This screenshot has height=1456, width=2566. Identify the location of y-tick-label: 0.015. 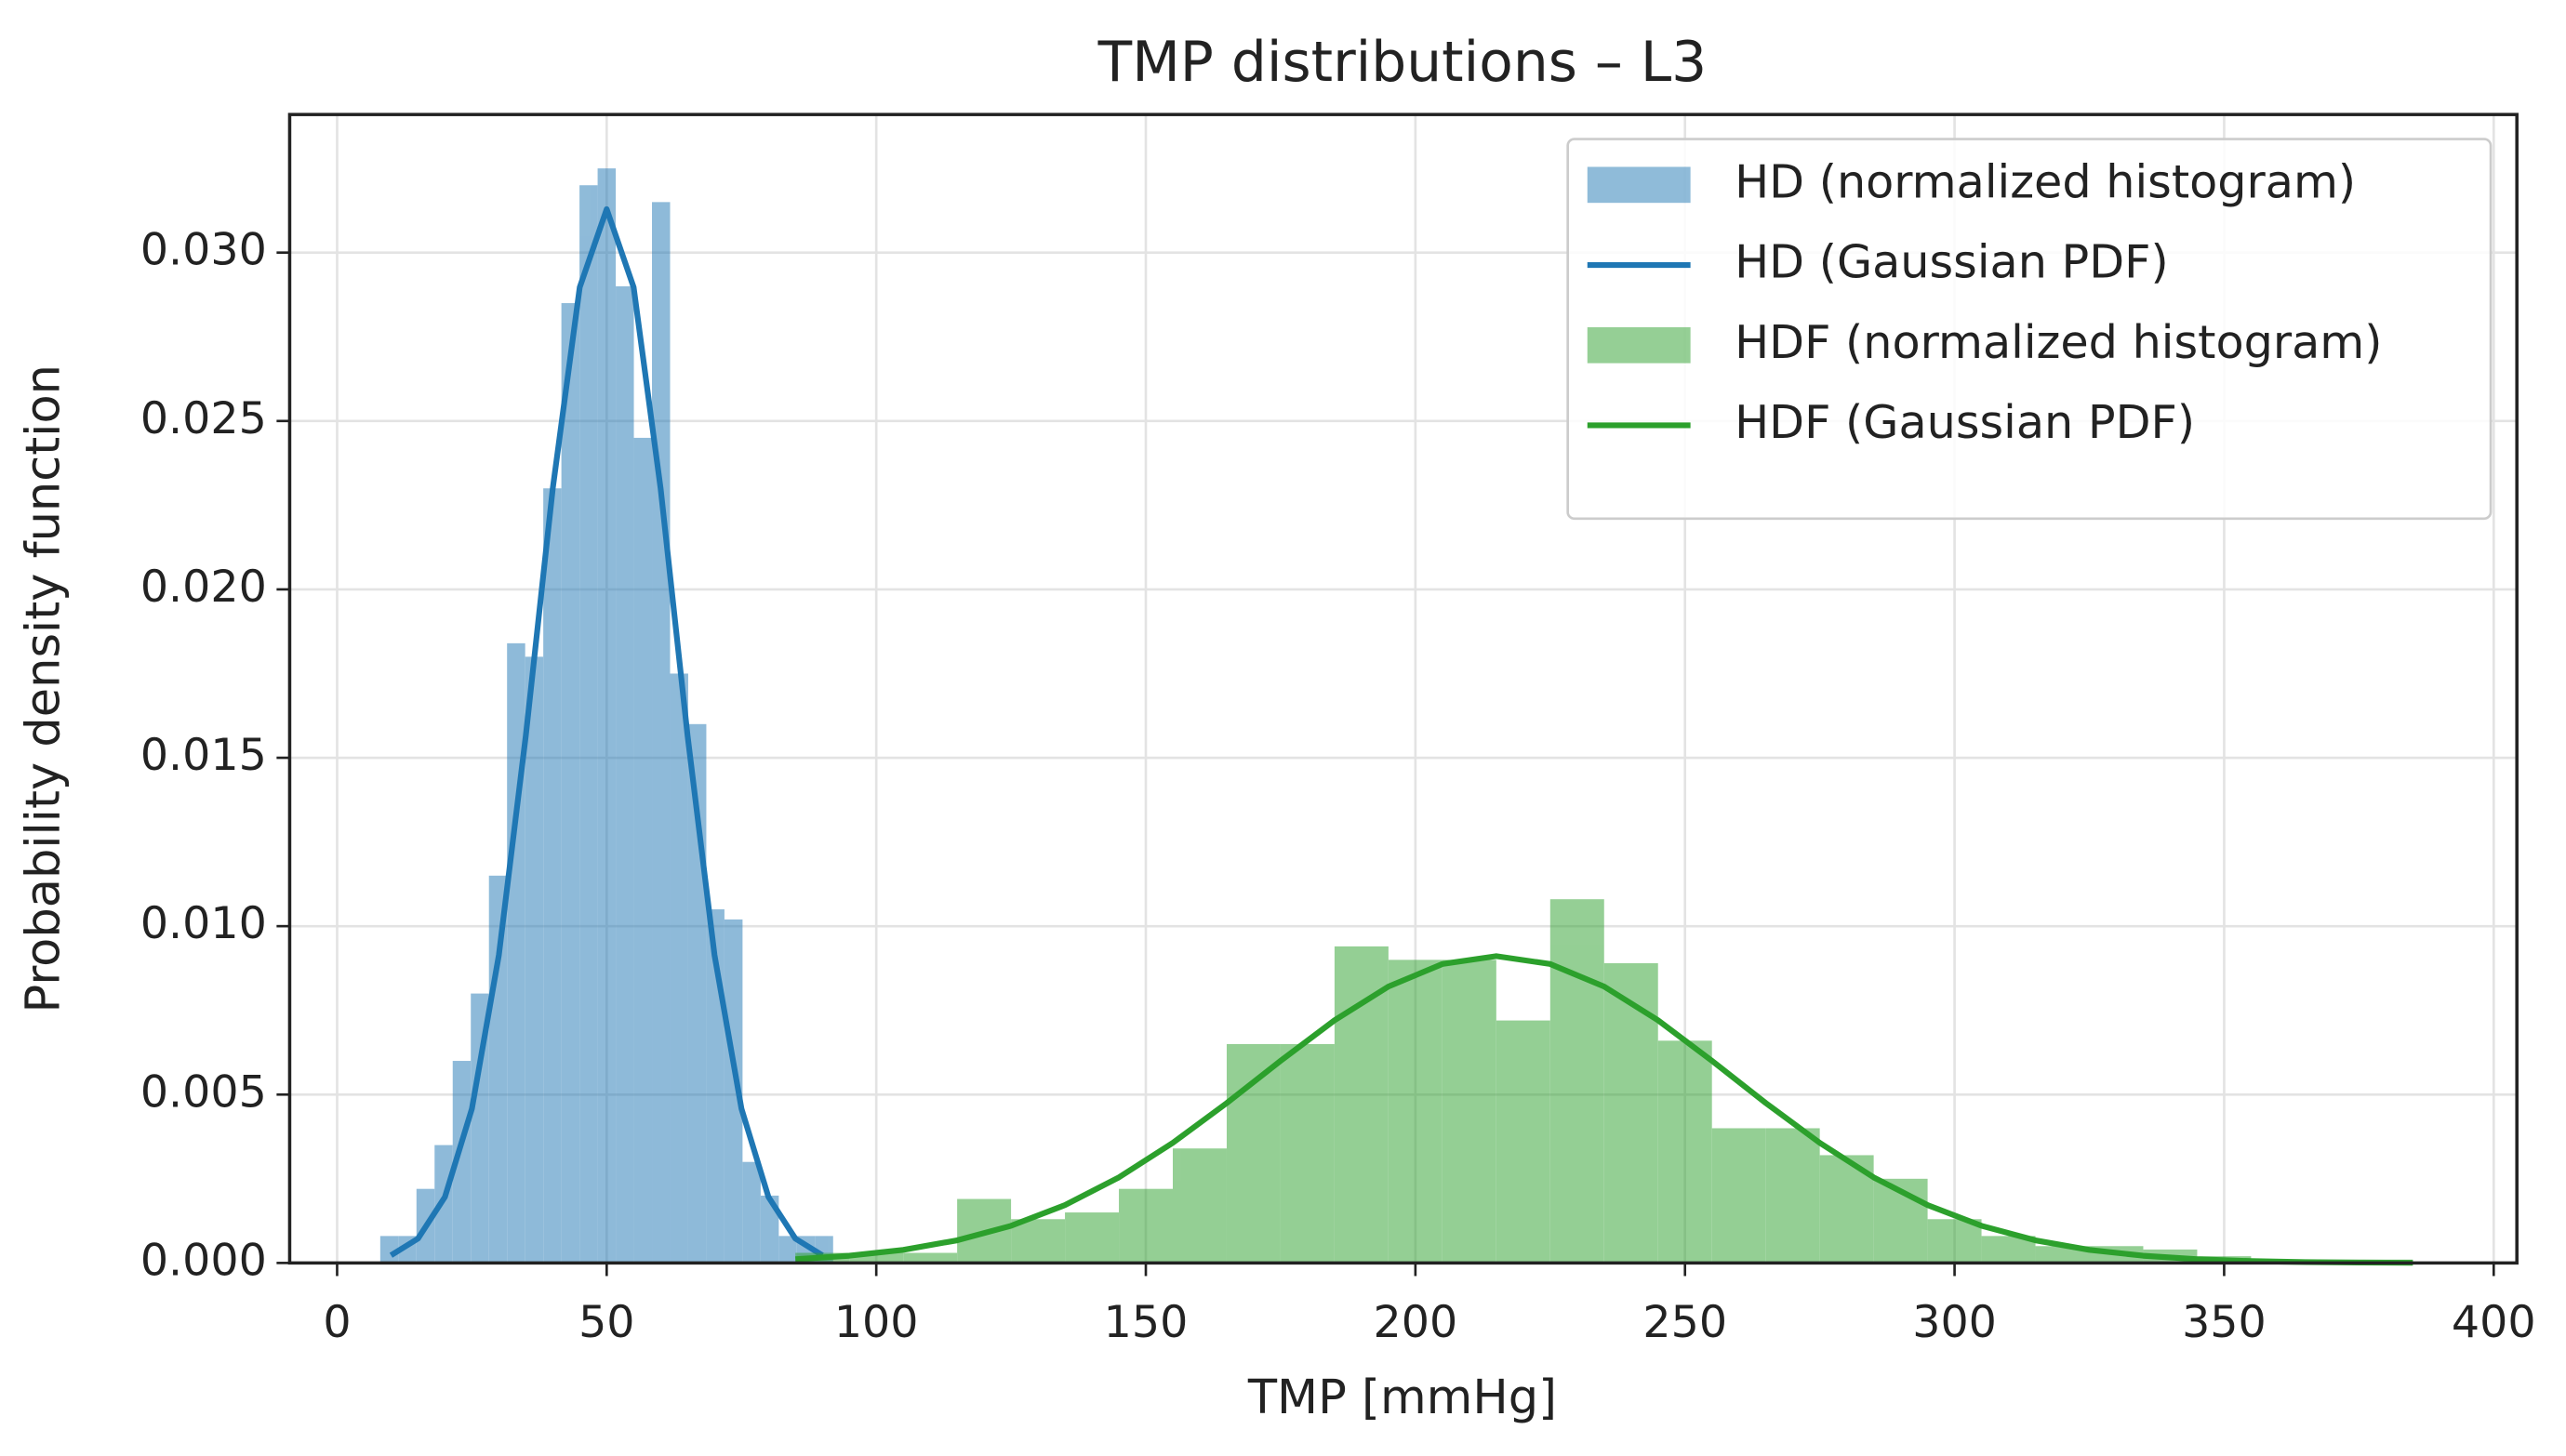
(203, 755).